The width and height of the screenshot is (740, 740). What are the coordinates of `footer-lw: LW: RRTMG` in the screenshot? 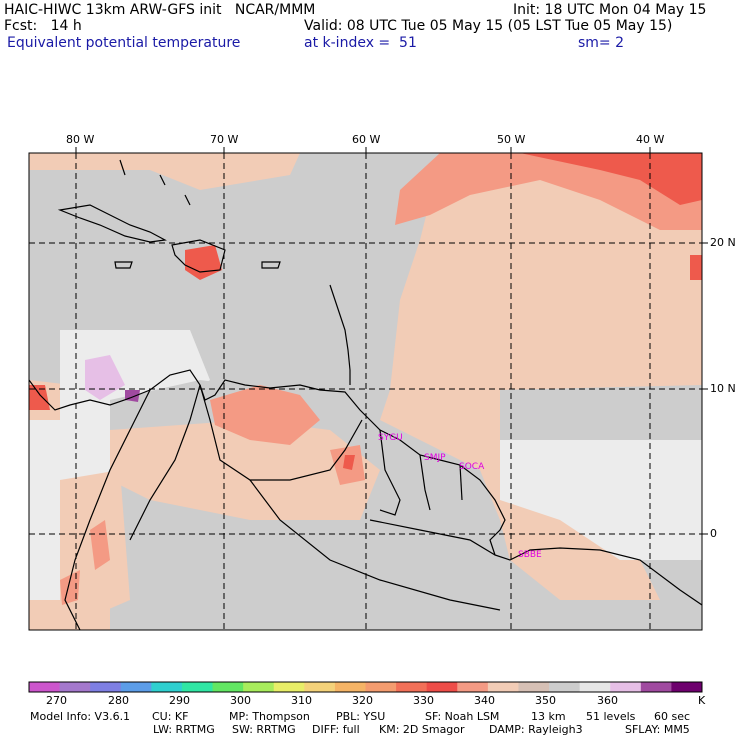 It's located at (184, 729).